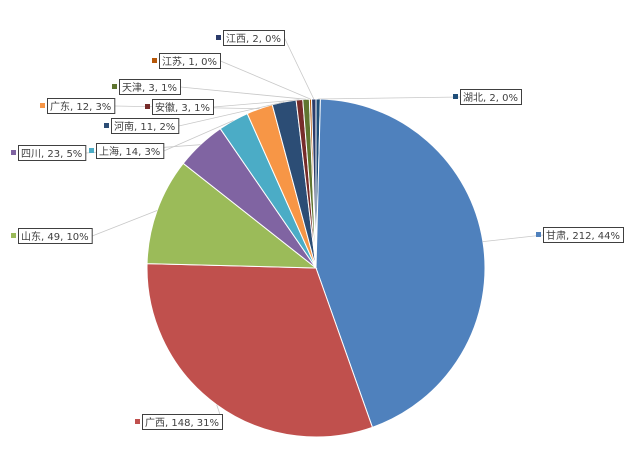 This screenshot has width=640, height=467. I want to click on data-label-text-10: 天津, 3, 1%, so click(149, 88).